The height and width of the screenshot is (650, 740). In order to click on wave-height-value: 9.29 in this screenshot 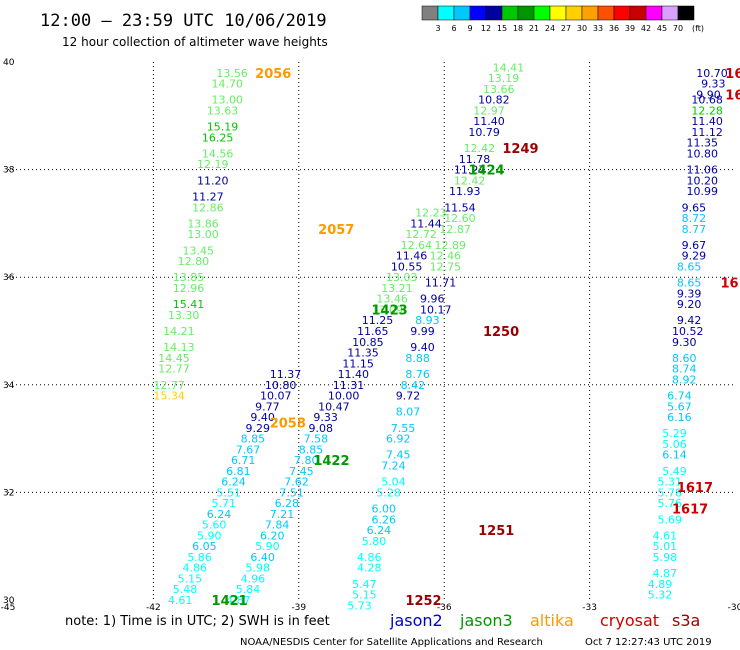, I will do `click(694, 256)`.